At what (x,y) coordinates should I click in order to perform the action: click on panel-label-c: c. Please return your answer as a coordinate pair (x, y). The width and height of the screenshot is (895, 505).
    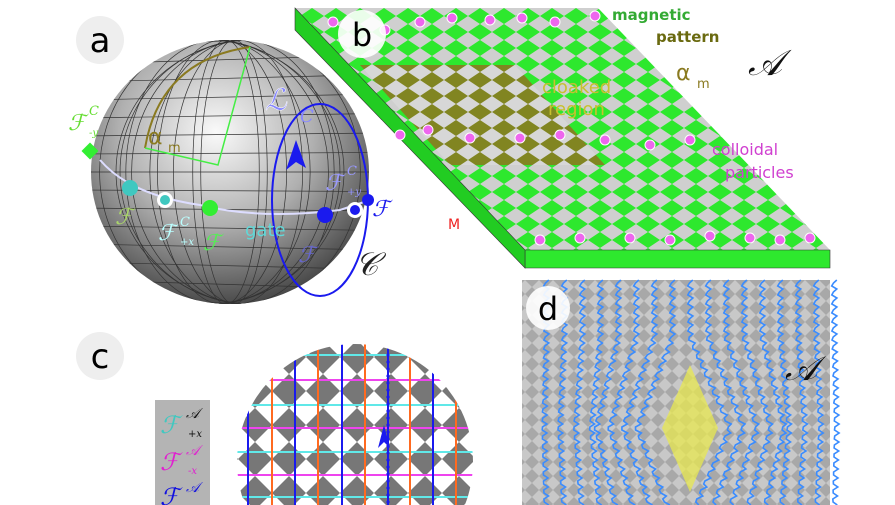
    Looking at the image, I should click on (100, 357).